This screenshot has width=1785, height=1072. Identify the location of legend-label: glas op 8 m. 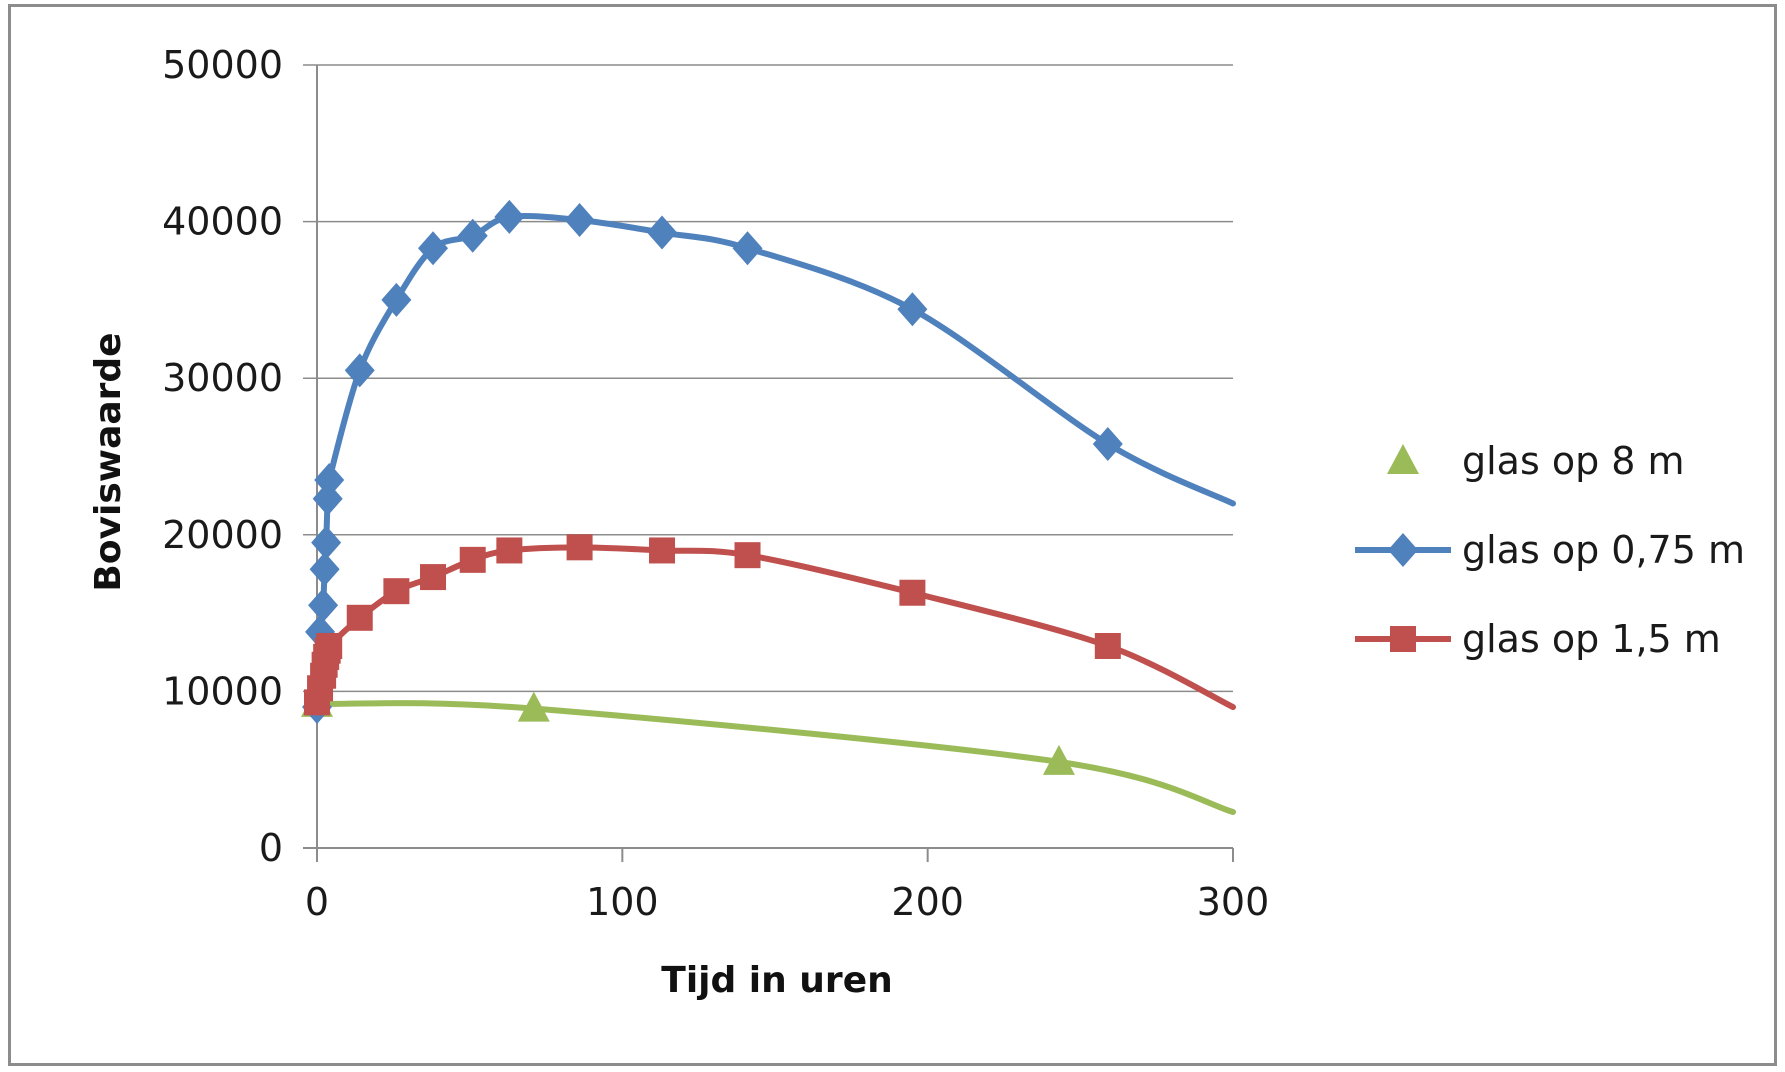
(1573, 461).